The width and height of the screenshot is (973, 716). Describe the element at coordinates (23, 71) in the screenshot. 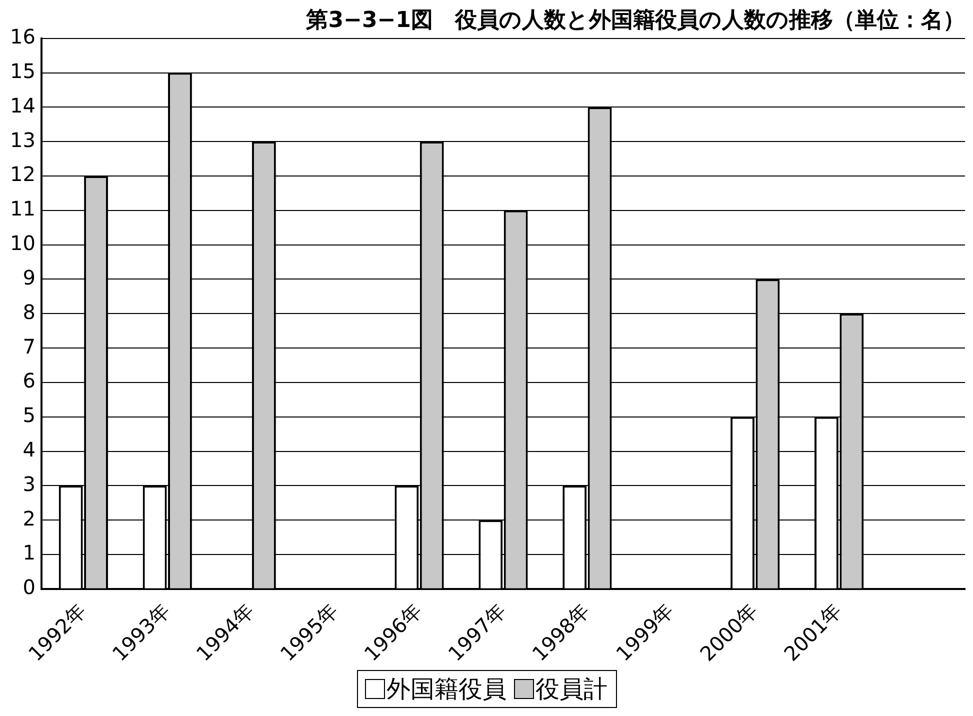

I see `y-tick-label: 15` at that location.